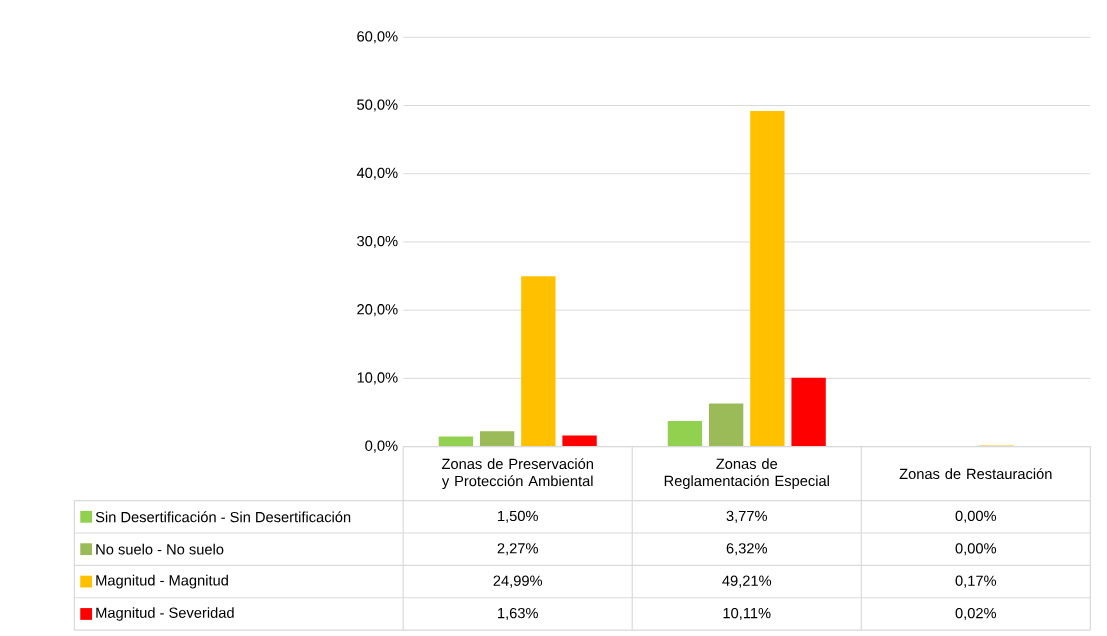  What do you see at coordinates (975, 474) in the screenshot?
I see `x-tick-label: Zonas de Restauración` at bounding box center [975, 474].